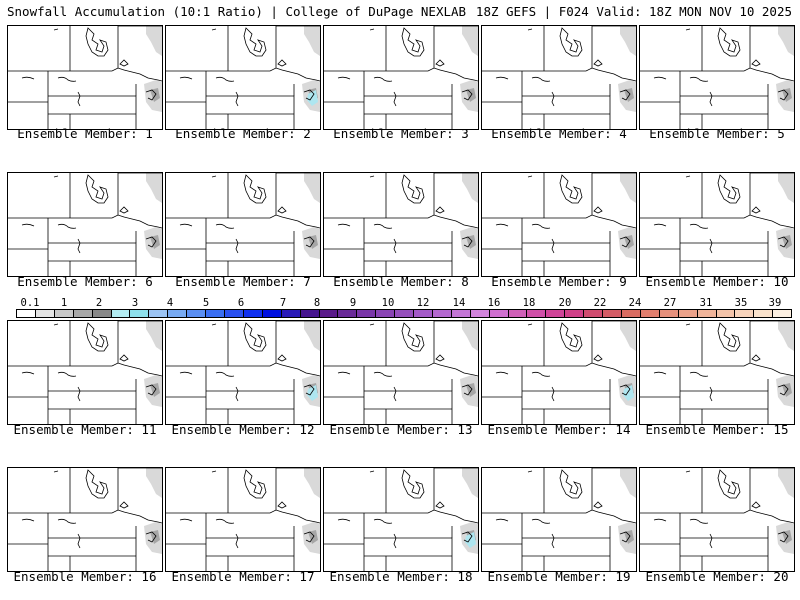  What do you see at coordinates (635, 303) in the screenshot?
I see `scale-label: 24` at bounding box center [635, 303].